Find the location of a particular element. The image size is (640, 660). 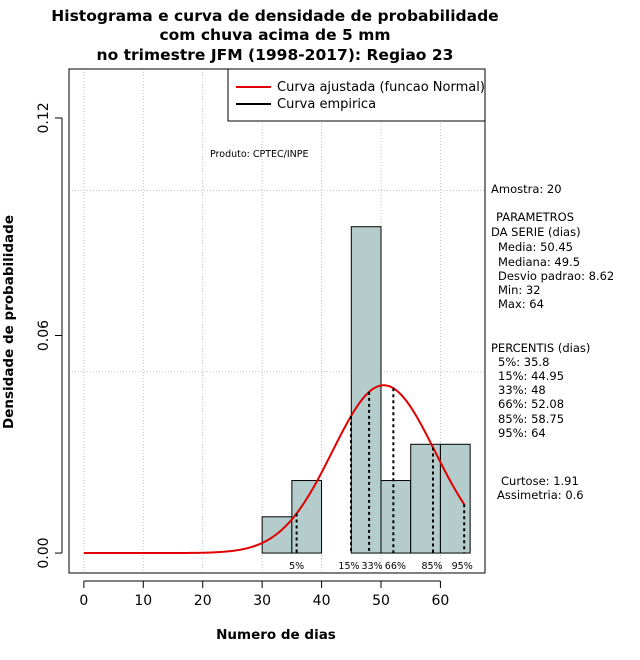

product-annotation: Produto: CPTEC/INPE is located at coordinates (259, 154).